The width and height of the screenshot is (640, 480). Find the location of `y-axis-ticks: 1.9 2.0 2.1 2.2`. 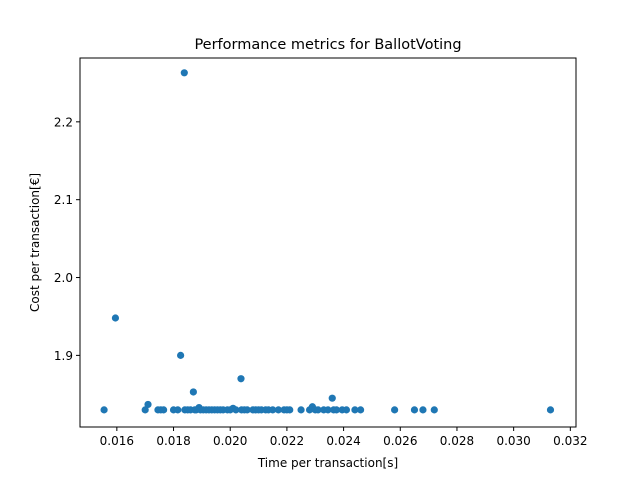

y-axis-ticks: 1.9 2.0 2.1 2.2 is located at coordinates (67, 239).